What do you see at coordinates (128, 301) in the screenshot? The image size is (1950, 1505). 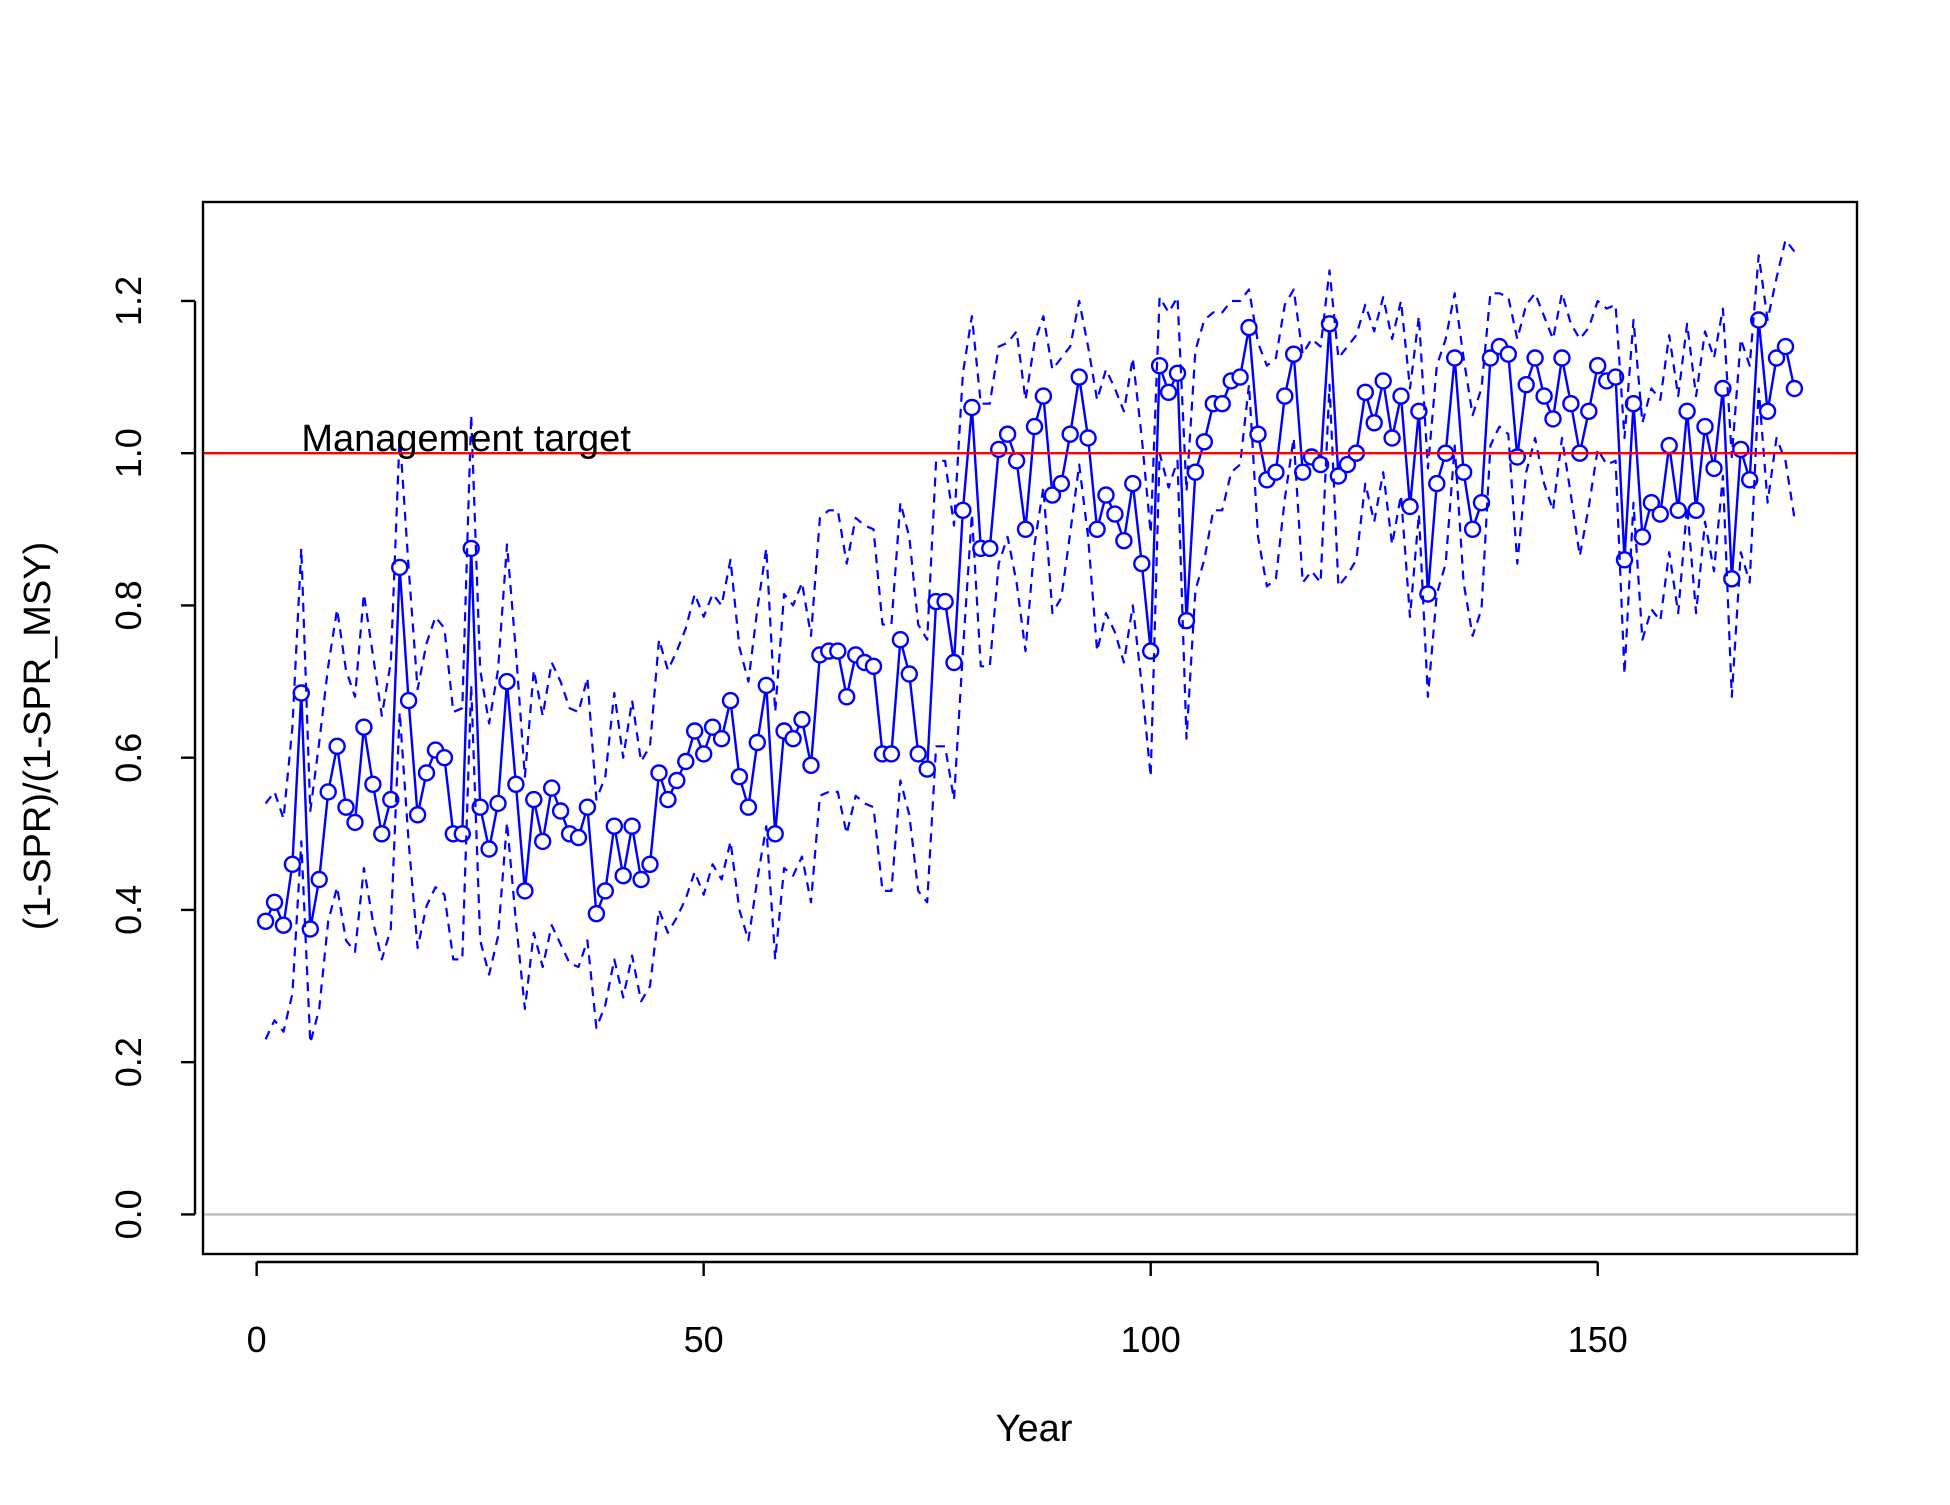 I see `y-tick-label: 1.2` at bounding box center [128, 301].